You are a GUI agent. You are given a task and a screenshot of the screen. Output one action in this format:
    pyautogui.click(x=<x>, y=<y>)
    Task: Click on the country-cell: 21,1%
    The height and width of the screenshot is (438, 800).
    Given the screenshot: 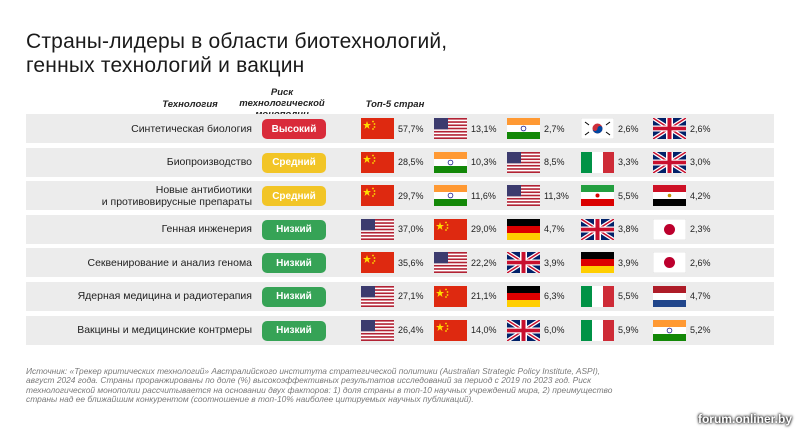 What is the action you would take?
    pyautogui.click(x=467, y=296)
    